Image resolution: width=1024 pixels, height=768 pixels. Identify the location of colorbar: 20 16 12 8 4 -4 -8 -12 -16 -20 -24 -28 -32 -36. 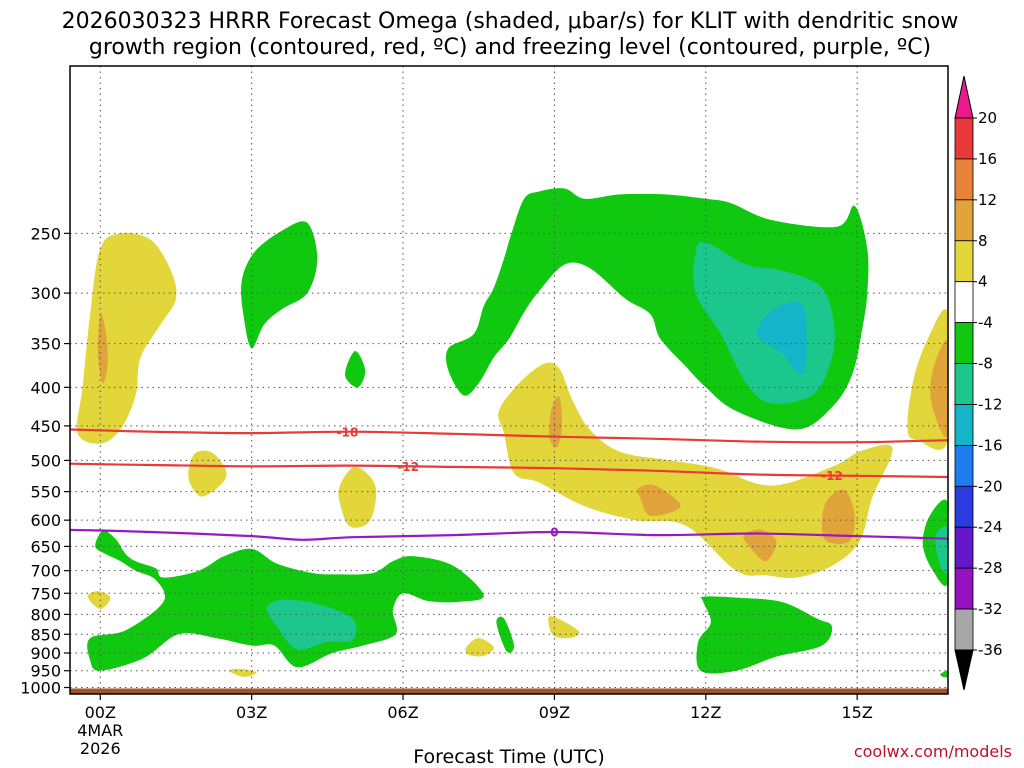
(978, 383).